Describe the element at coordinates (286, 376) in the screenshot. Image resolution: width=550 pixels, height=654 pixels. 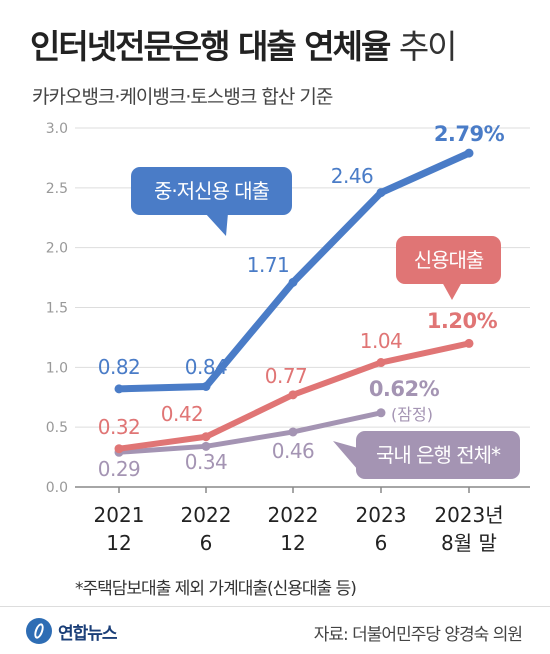
I see `data-label: 0.77` at that location.